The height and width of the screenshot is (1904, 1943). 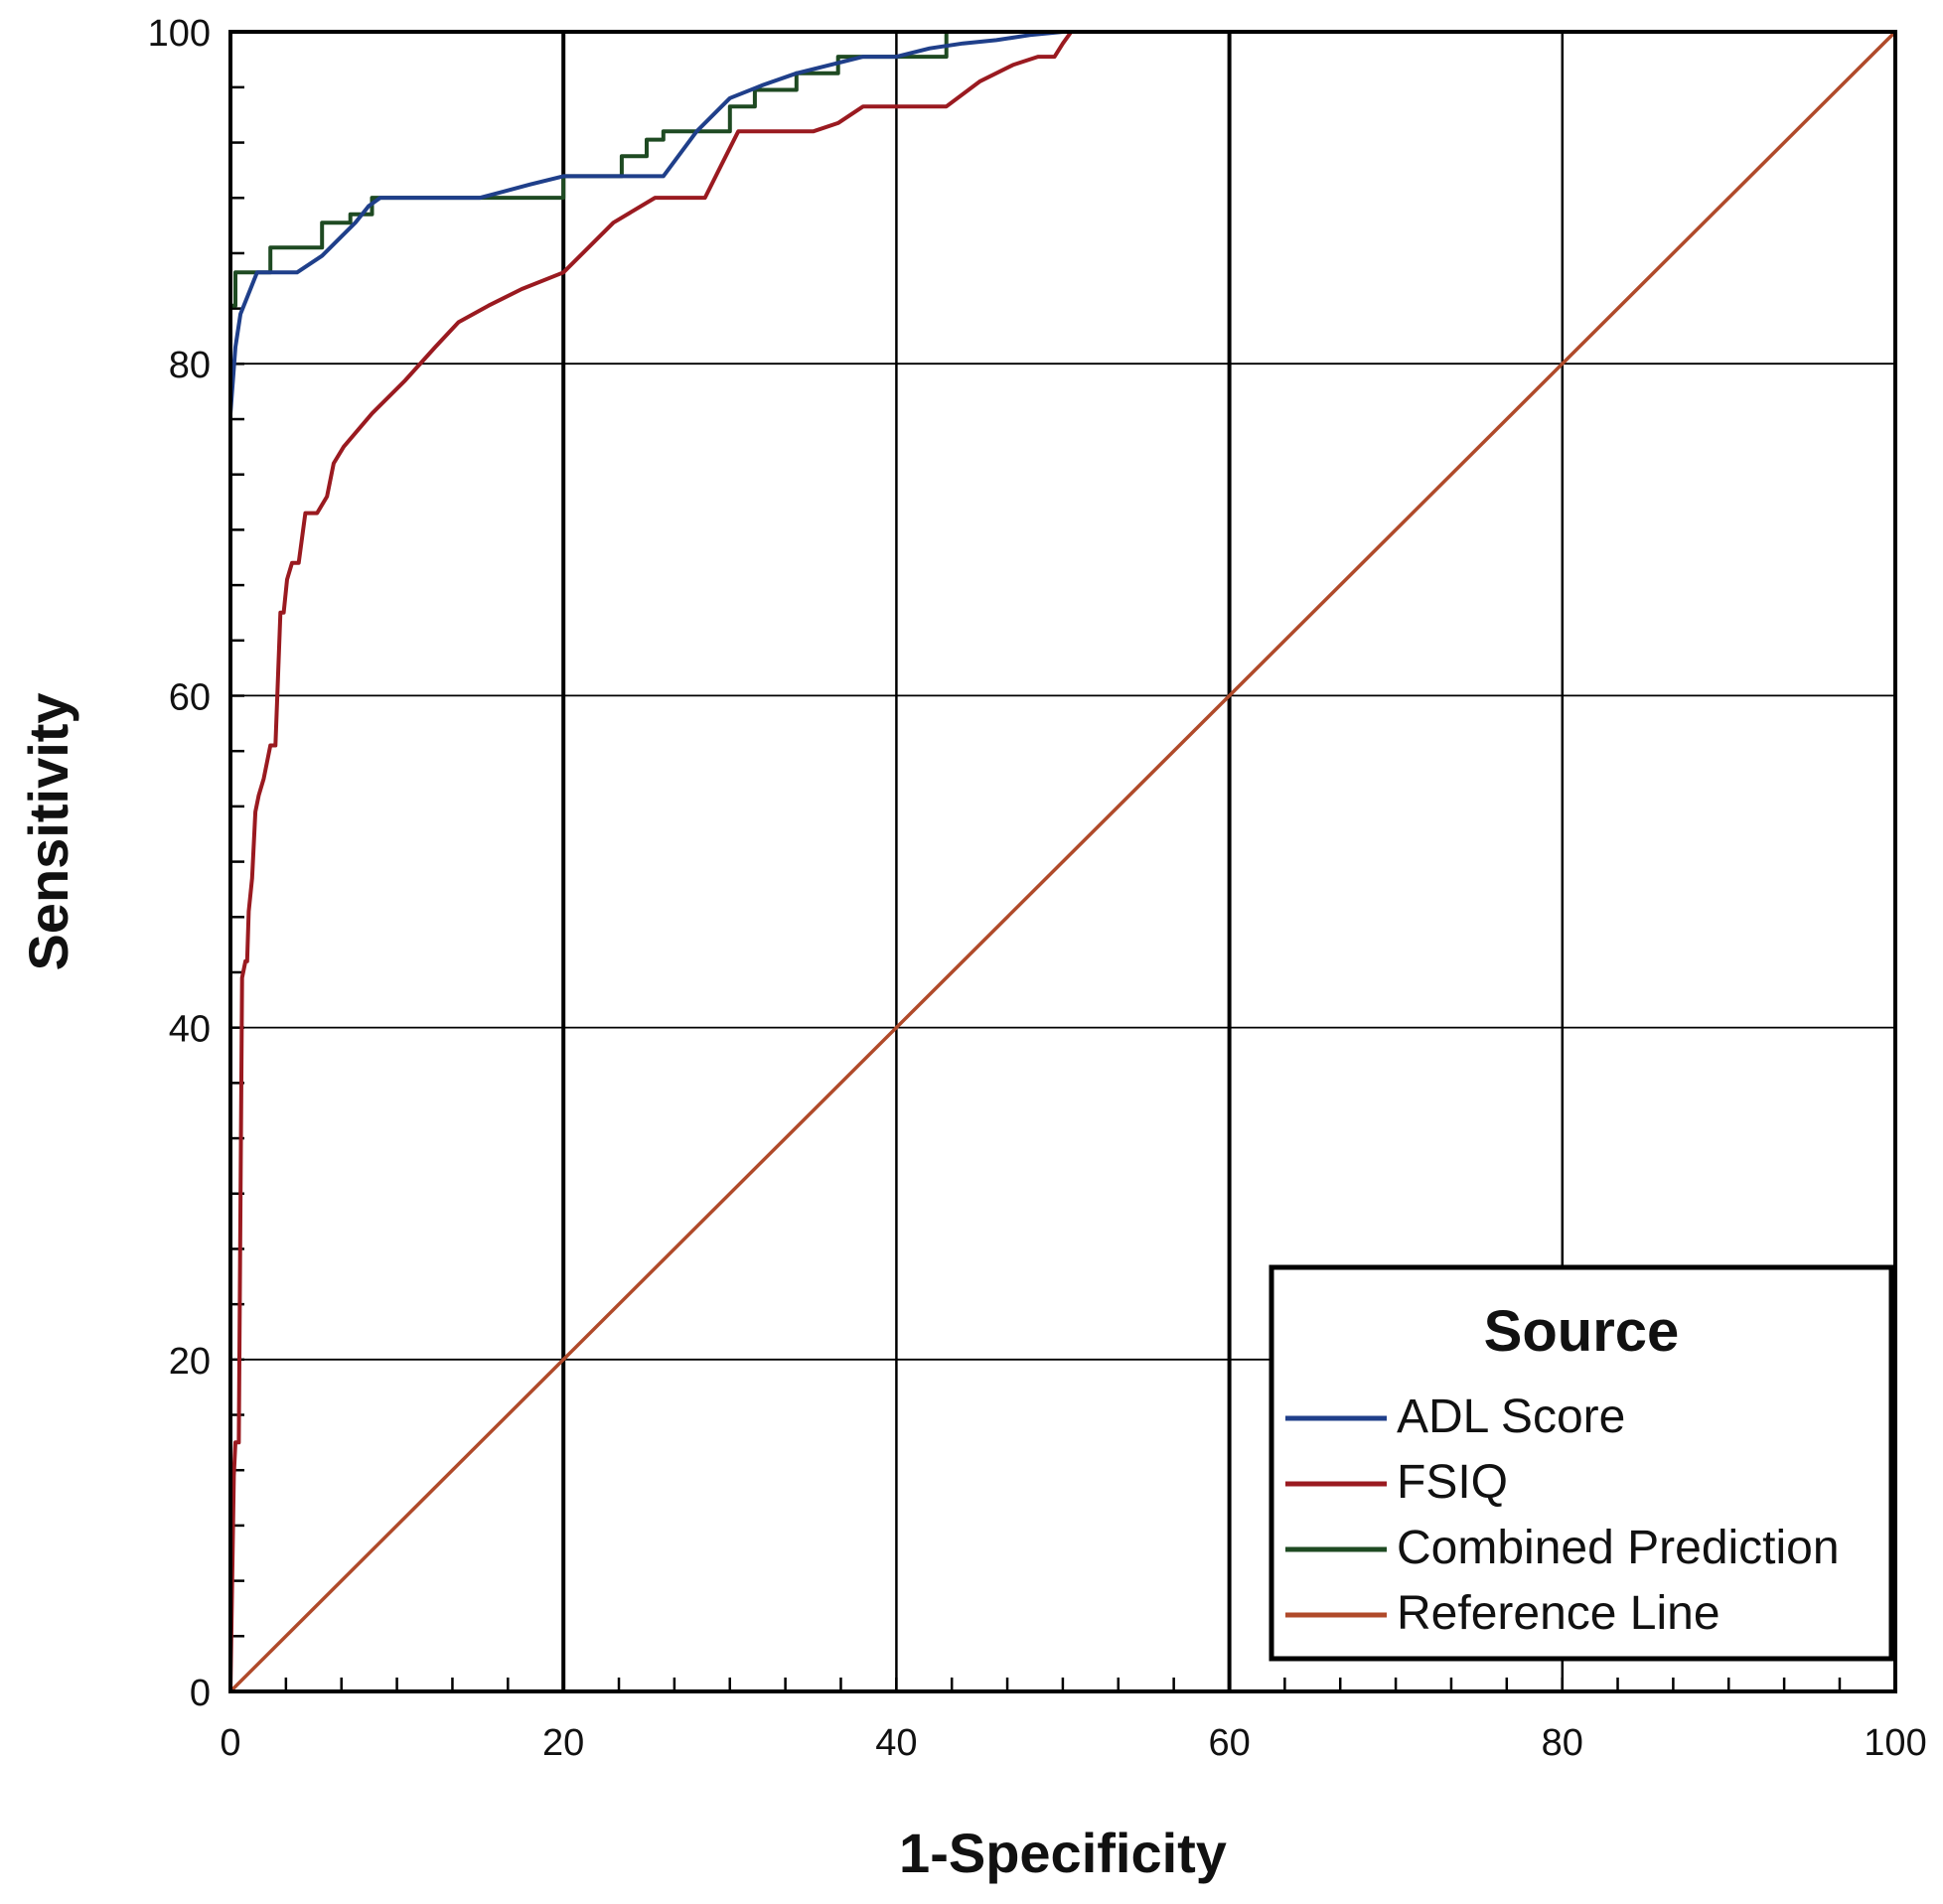 I want to click on x-tick-label: 60, so click(x=1229, y=1743).